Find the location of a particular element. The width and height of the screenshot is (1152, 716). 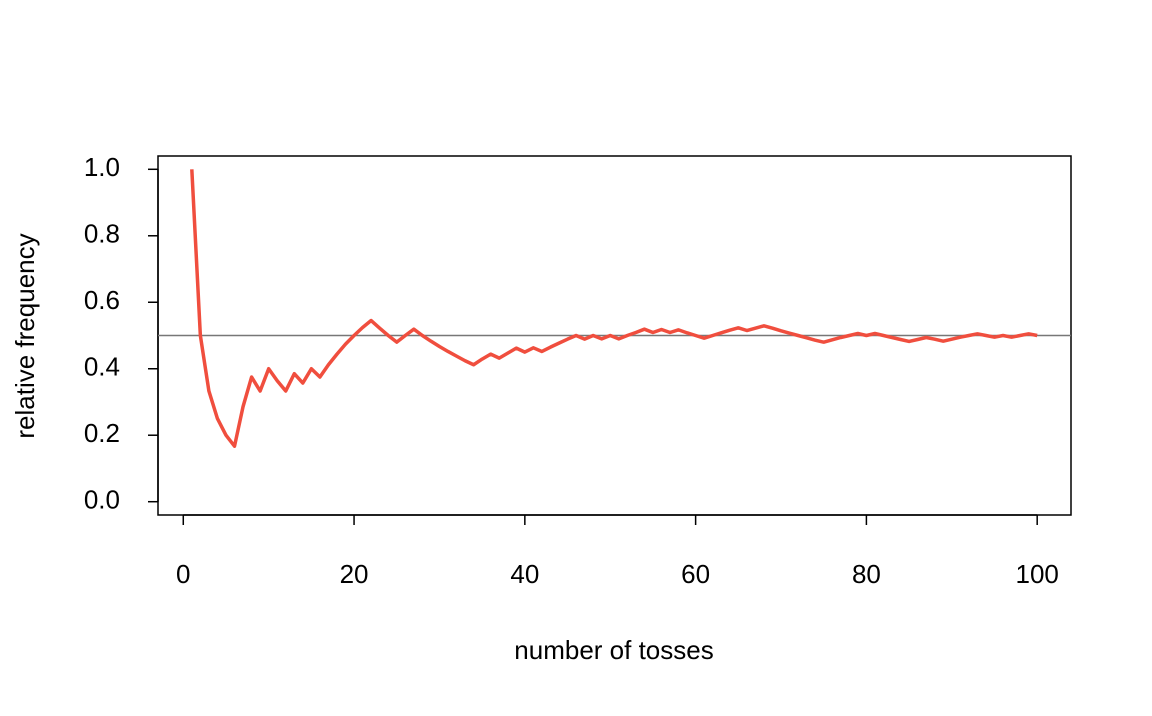

x-tick-label: 100 is located at coordinates (1036, 574).